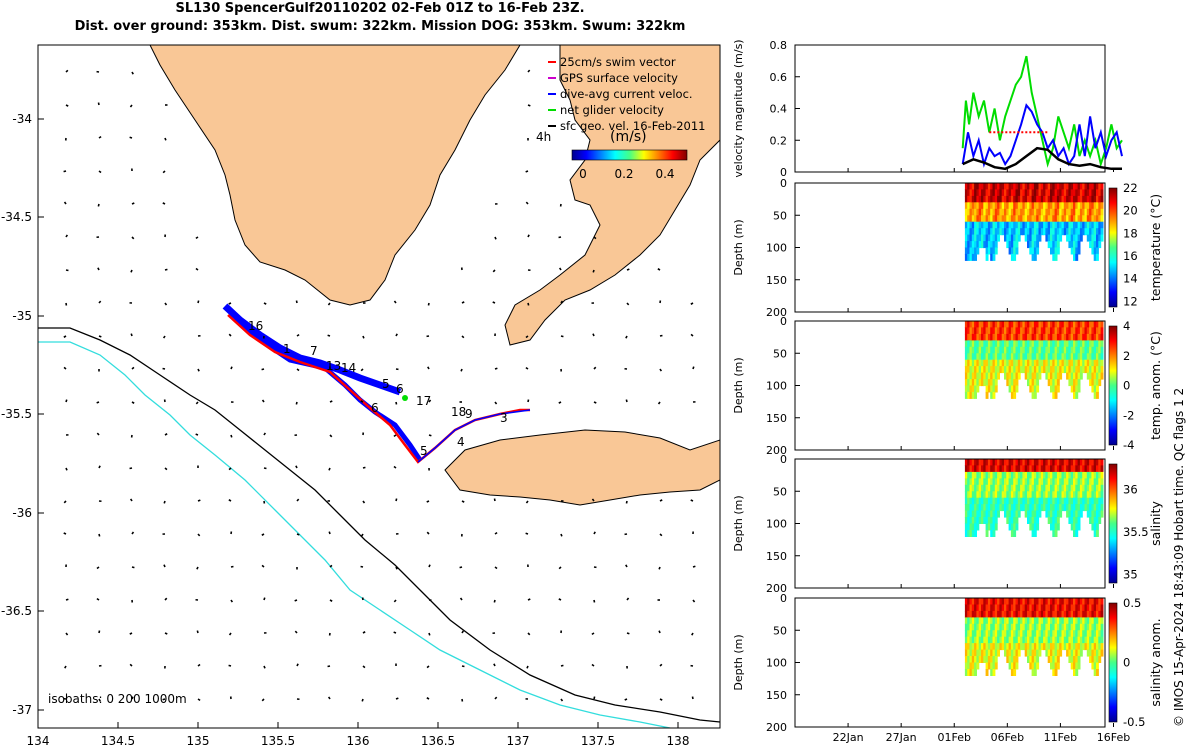  Describe the element at coordinates (848, 737) in the screenshot. I see `time-tick-label: 22Jan` at that location.